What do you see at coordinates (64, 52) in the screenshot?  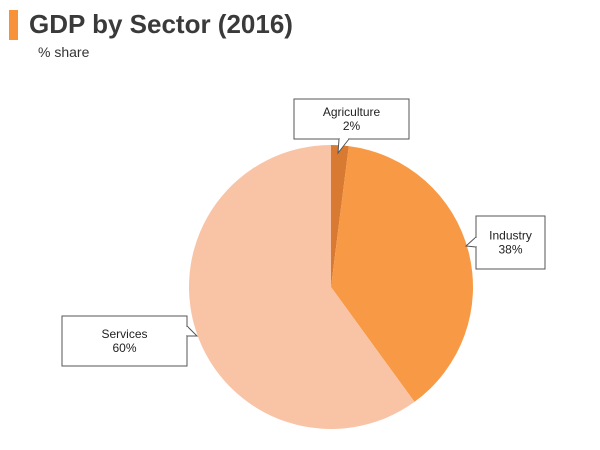 I see `chart-subtitle: % share` at bounding box center [64, 52].